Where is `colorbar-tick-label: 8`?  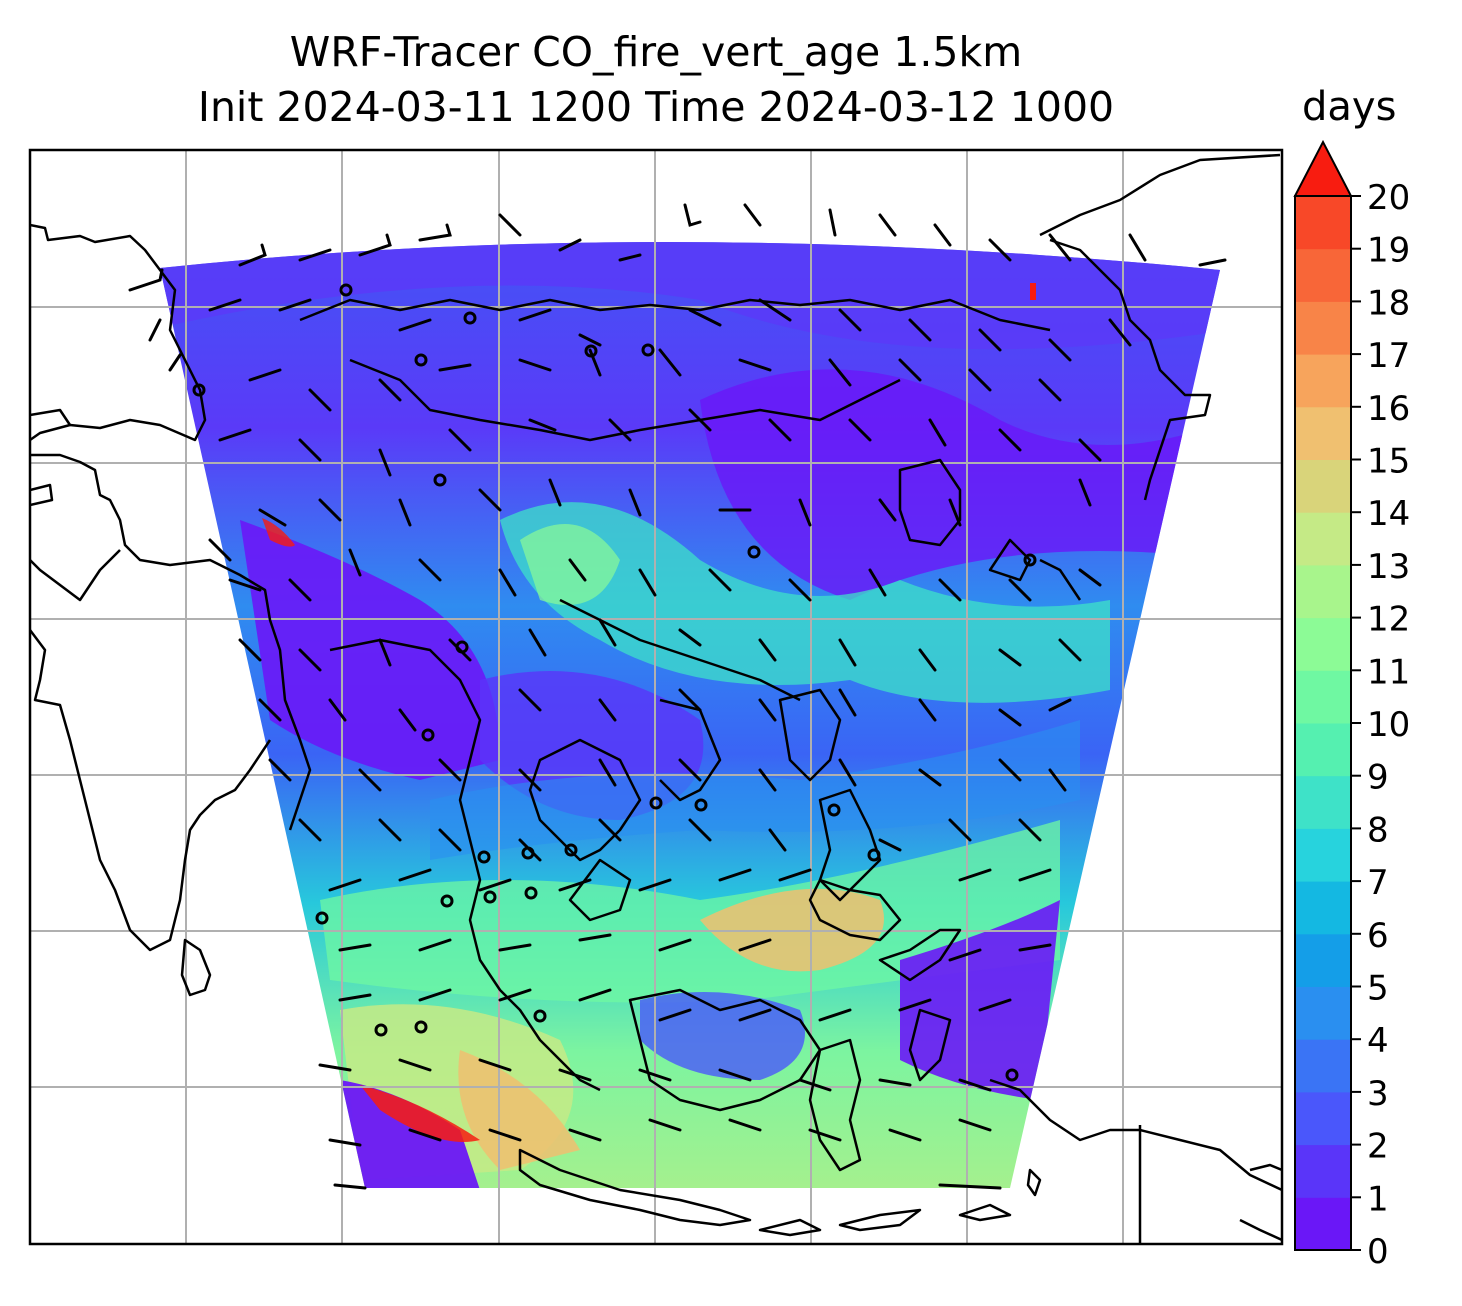
colorbar-tick-label: 8 is located at coordinates (1378, 830).